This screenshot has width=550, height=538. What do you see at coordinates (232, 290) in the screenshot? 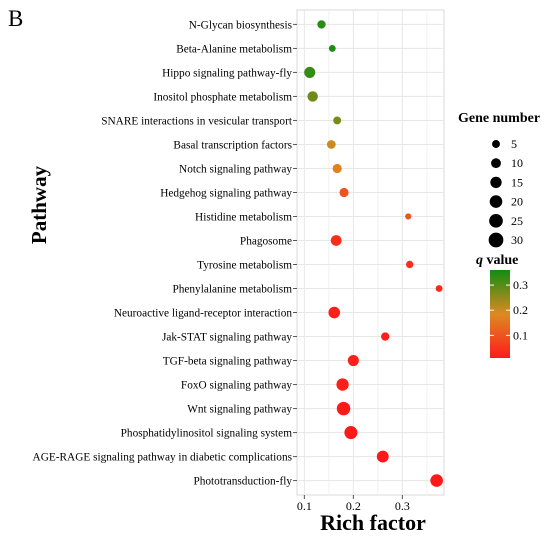
I see `y-tick-label: Phenylalanine metabolism` at bounding box center [232, 290].